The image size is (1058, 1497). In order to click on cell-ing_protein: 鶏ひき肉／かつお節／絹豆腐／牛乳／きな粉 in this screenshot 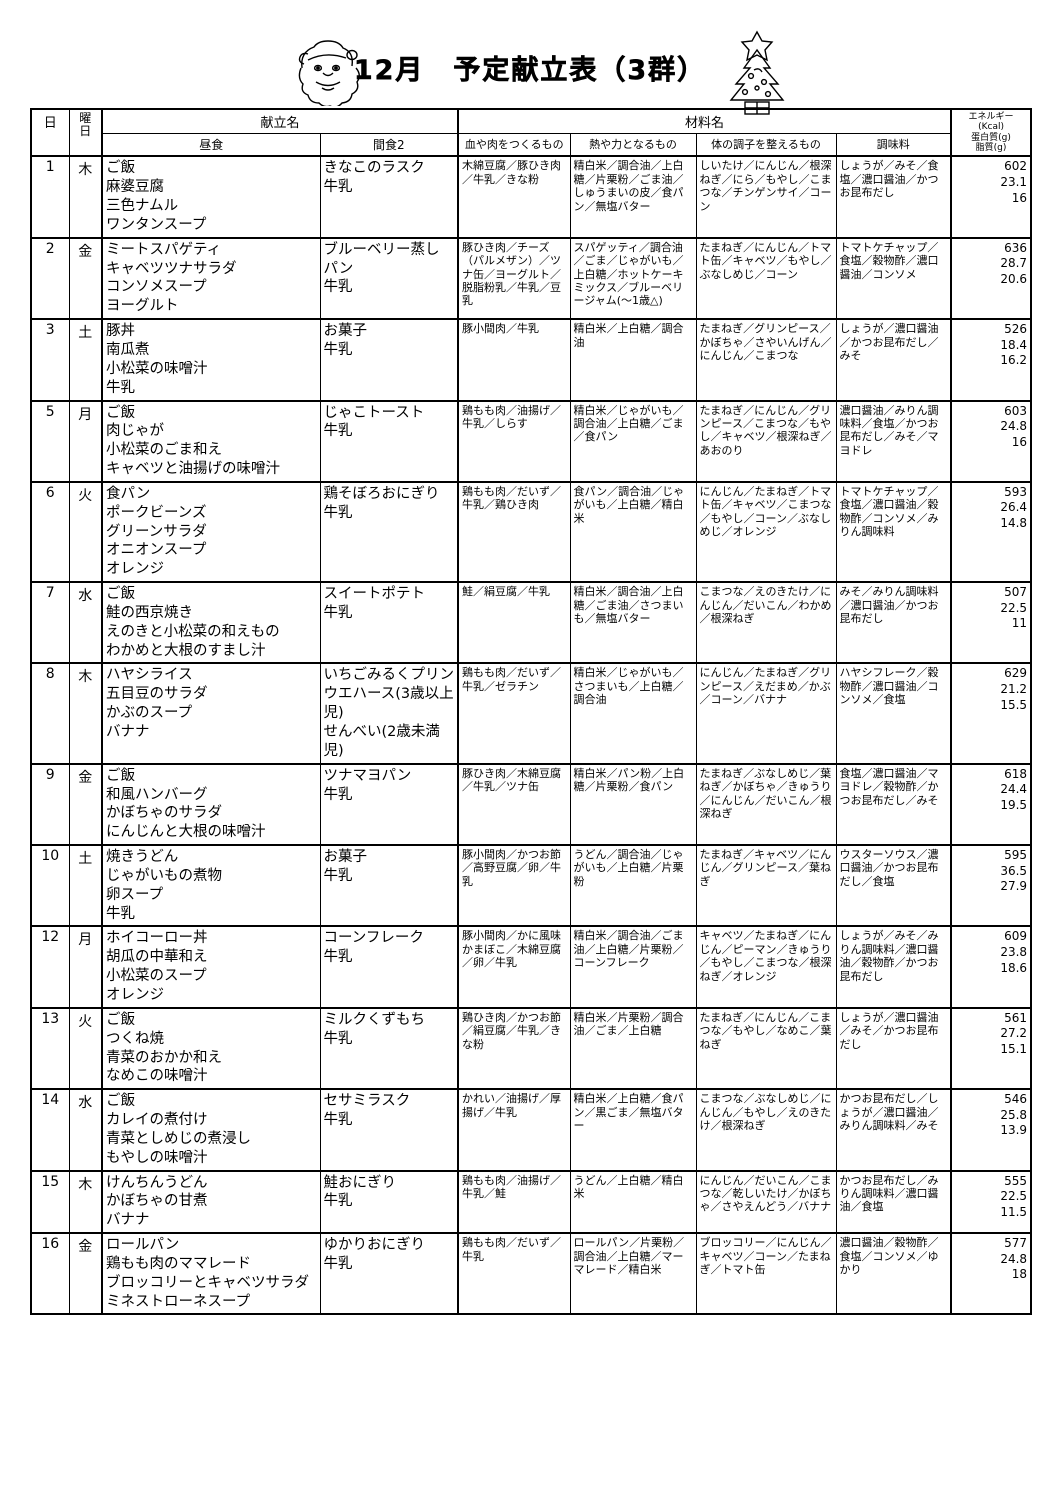, I will do `click(514, 1048)`.